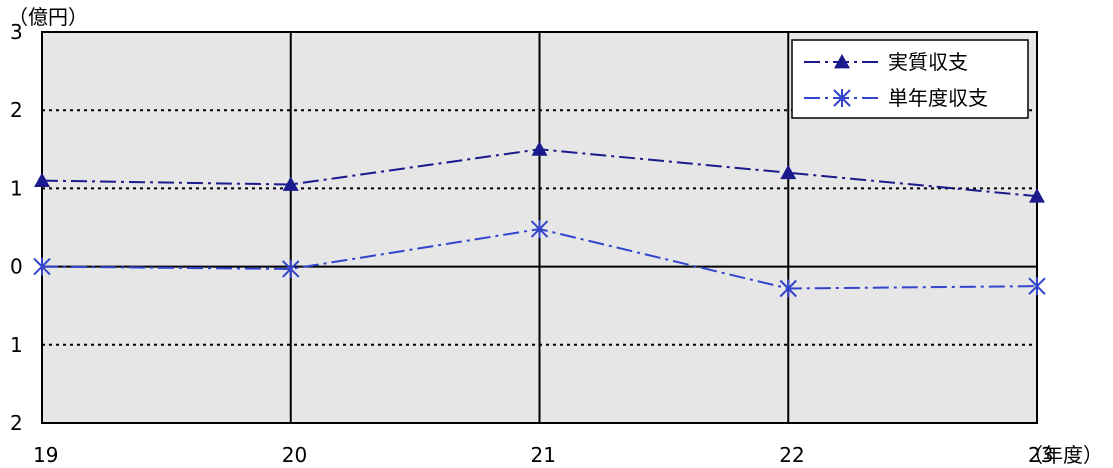 This screenshot has height=468, width=1113. Describe the element at coordinates (928, 62) in the screenshot. I see `legend-label: 実質収支` at that location.